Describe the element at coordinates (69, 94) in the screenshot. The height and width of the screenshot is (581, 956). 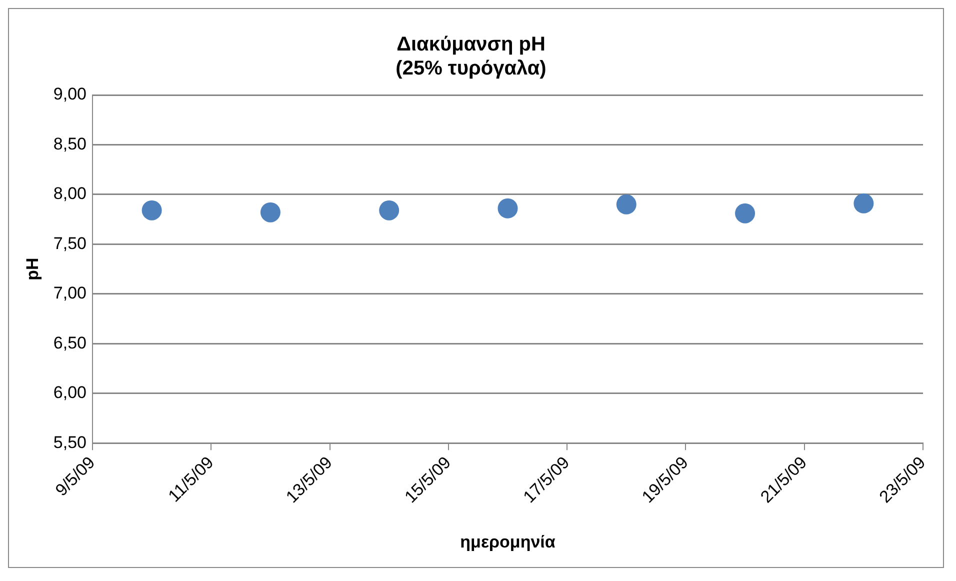
I see `y-tick-label: 9,00` at that location.